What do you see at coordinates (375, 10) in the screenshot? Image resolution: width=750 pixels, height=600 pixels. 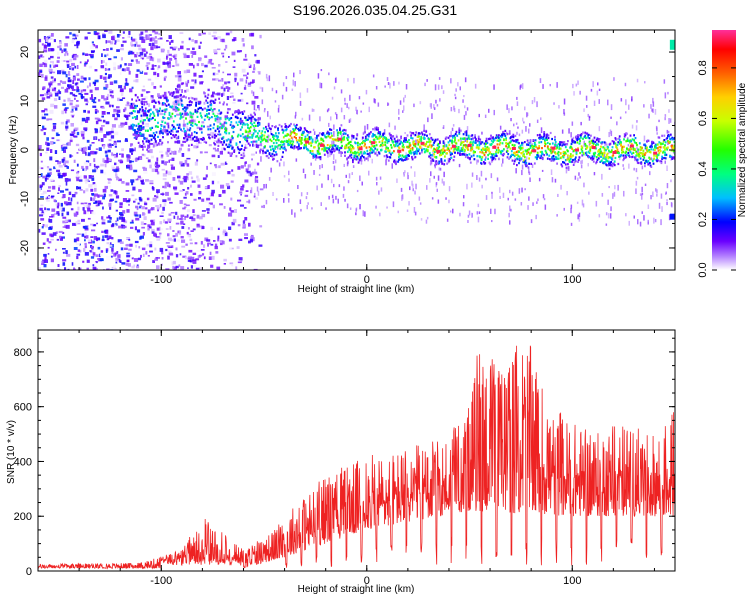 I see `figure-title: S196.2026.035.04.25.G31` at bounding box center [375, 10].